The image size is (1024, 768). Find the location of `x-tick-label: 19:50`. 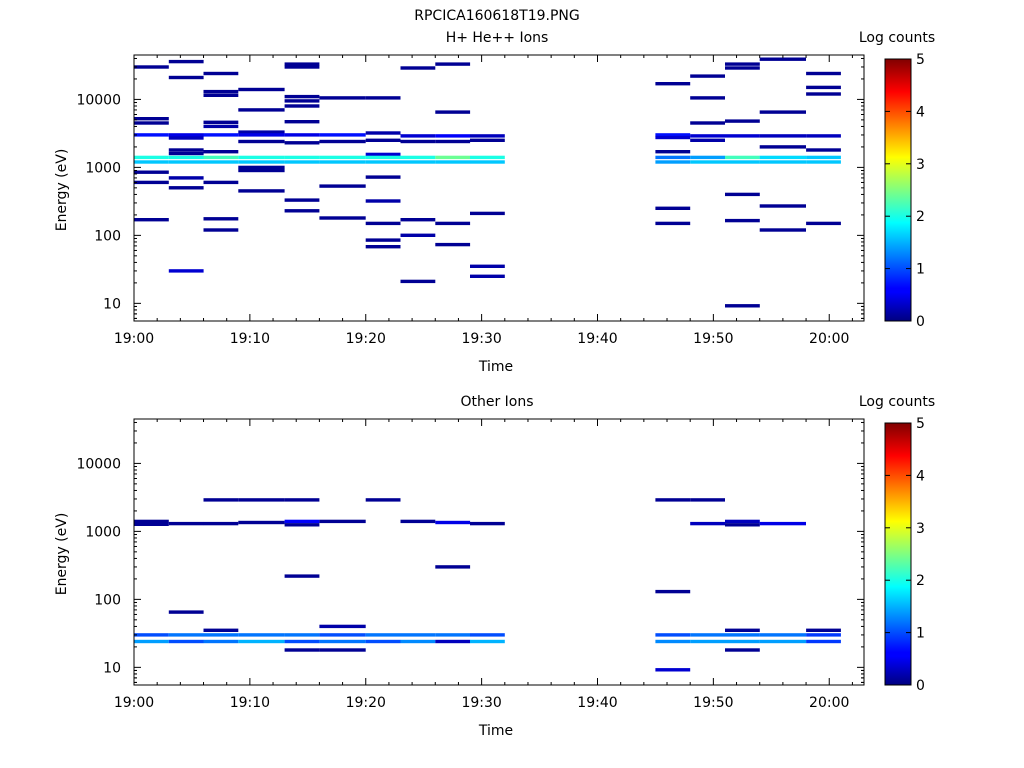

x-tick-label: 19:50 is located at coordinates (713, 703).